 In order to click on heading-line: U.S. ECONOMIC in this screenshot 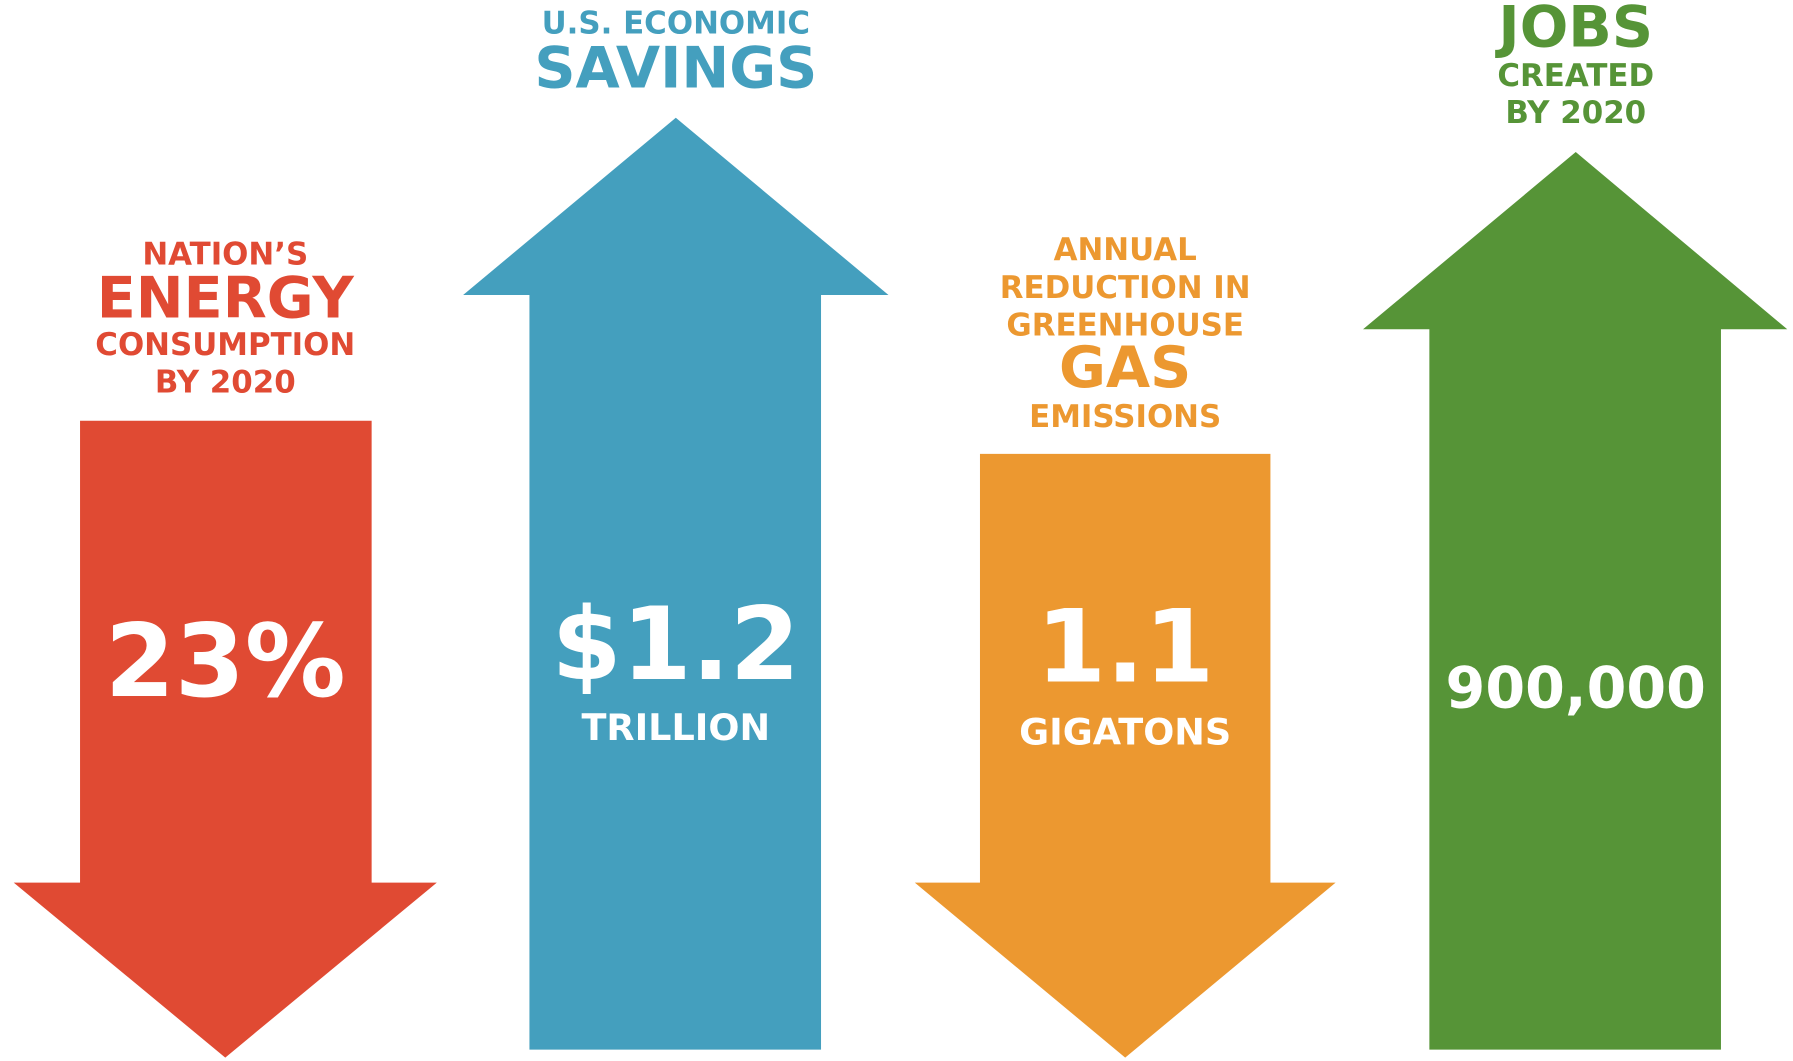, I will do `click(676, 24)`.